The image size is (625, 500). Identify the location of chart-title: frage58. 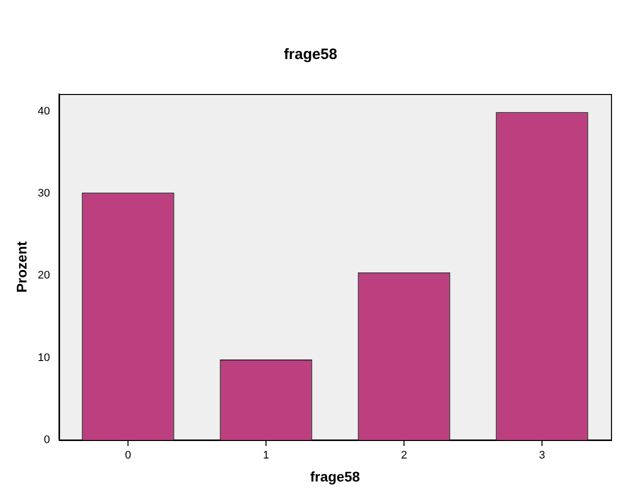
(311, 55).